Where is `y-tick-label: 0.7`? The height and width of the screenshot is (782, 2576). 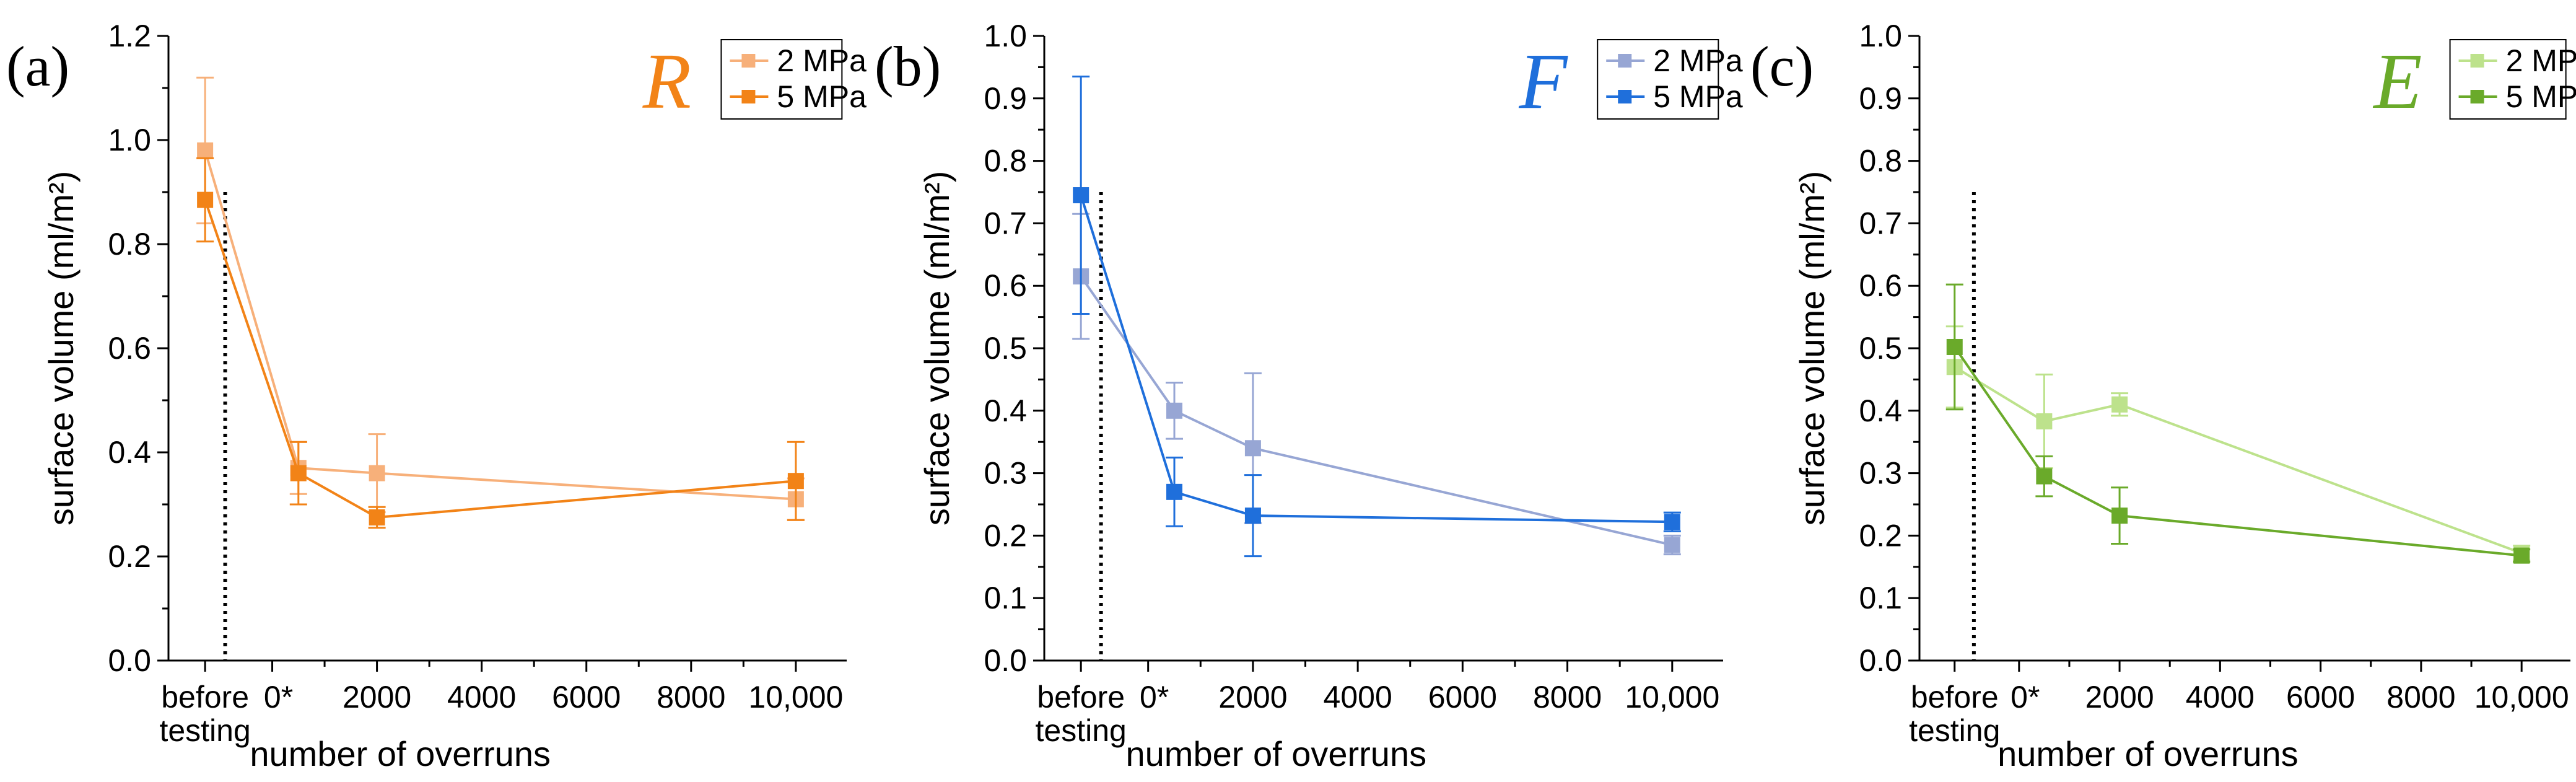 y-tick-label: 0.7 is located at coordinates (1880, 223).